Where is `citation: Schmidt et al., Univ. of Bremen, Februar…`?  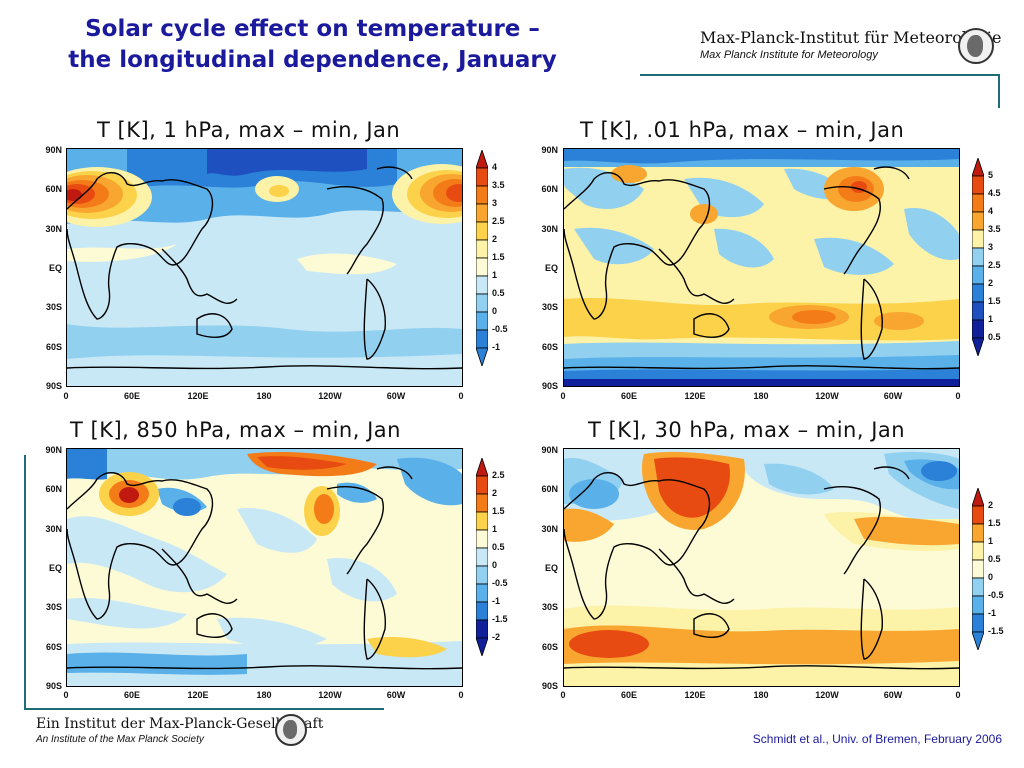
citation: Schmidt et al., Univ. of Bremen, Februar… is located at coordinates (877, 739).